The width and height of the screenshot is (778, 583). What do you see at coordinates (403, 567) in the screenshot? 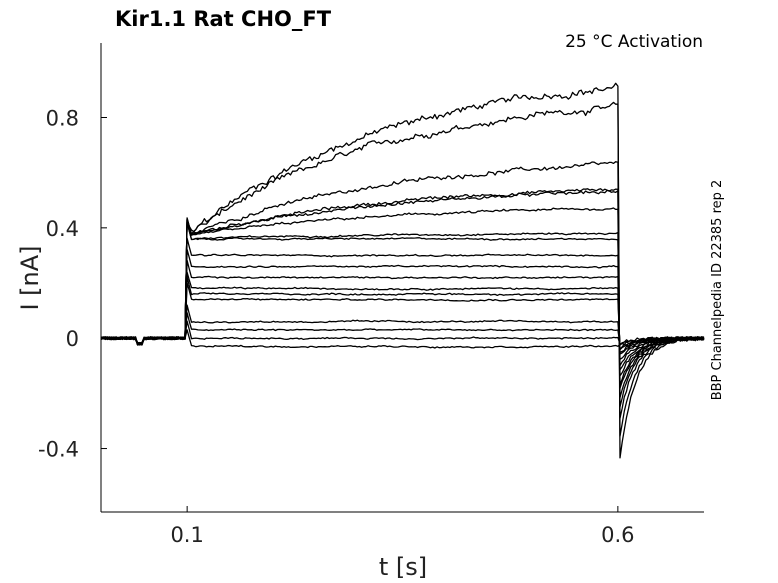
I see `x-axis-label: t [s]` at bounding box center [403, 567].